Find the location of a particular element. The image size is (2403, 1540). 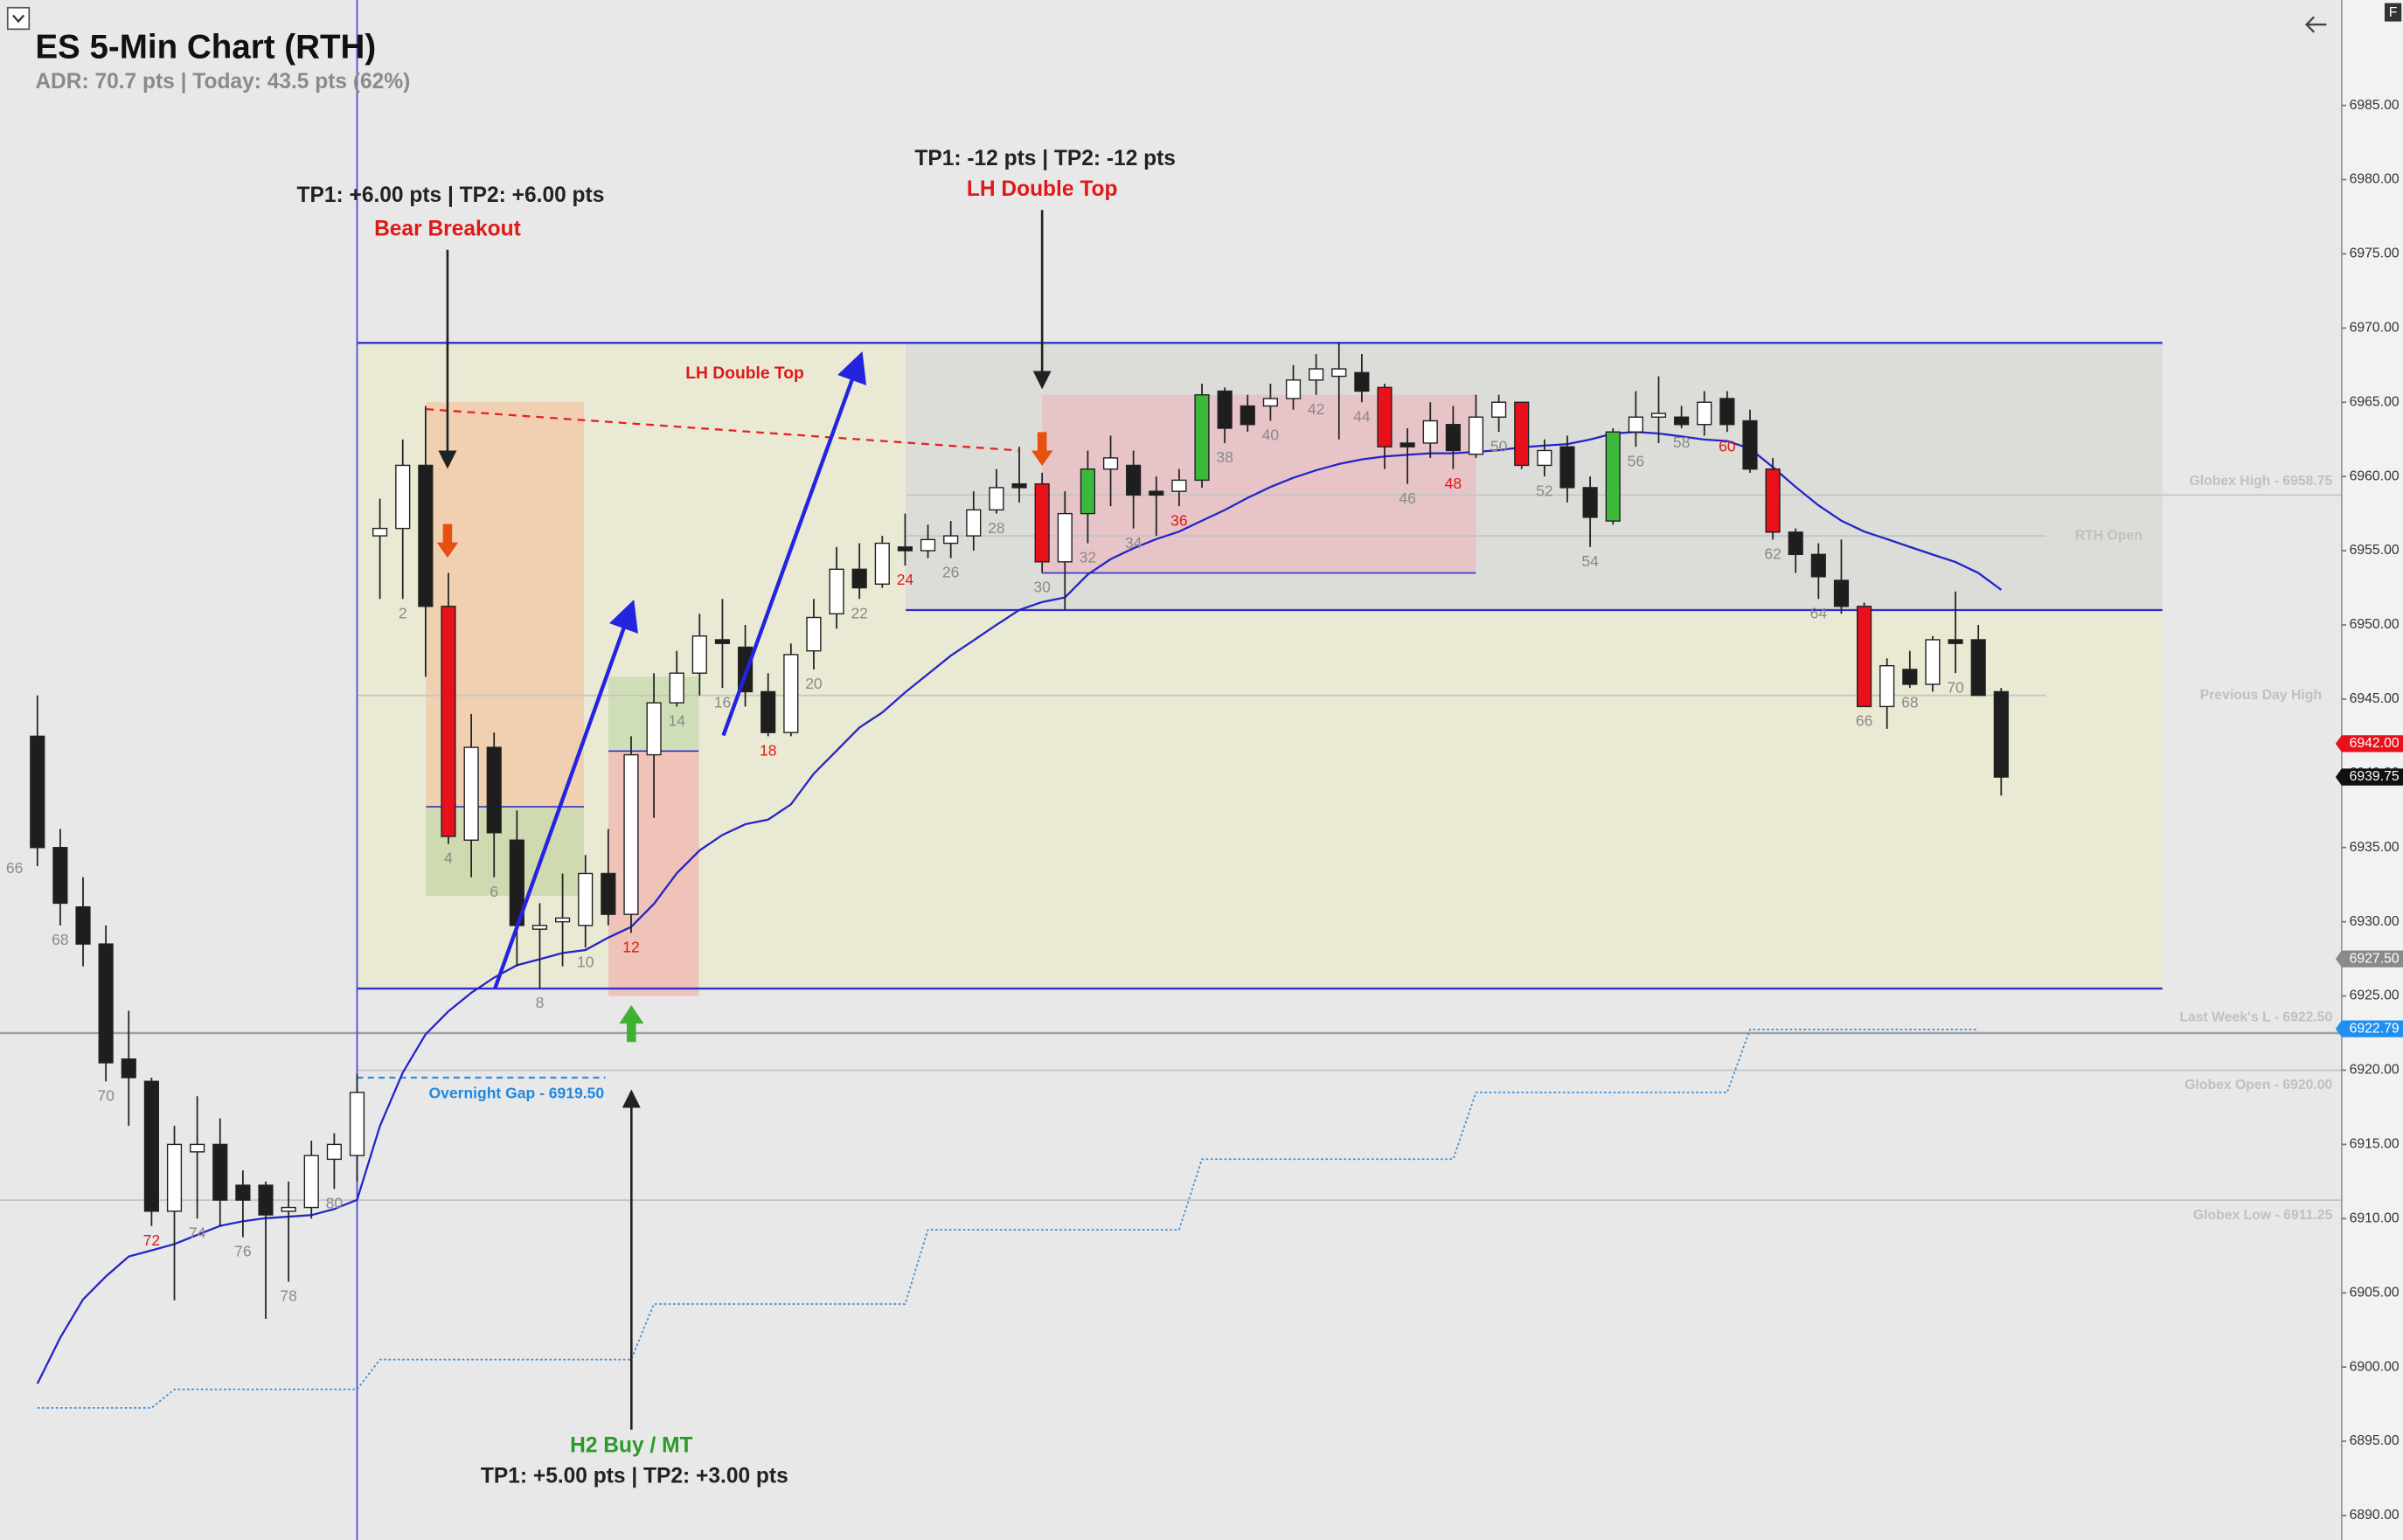

bar-number: 76 is located at coordinates (242, 1251).